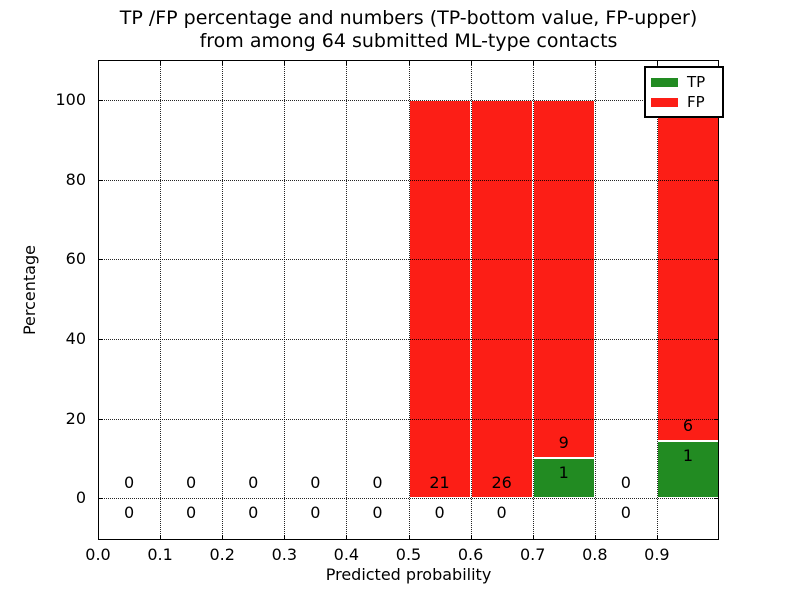  Describe the element at coordinates (408, 41) in the screenshot. I see `chart-title-line-2: from among 64 submitted ML-type contacts` at that location.